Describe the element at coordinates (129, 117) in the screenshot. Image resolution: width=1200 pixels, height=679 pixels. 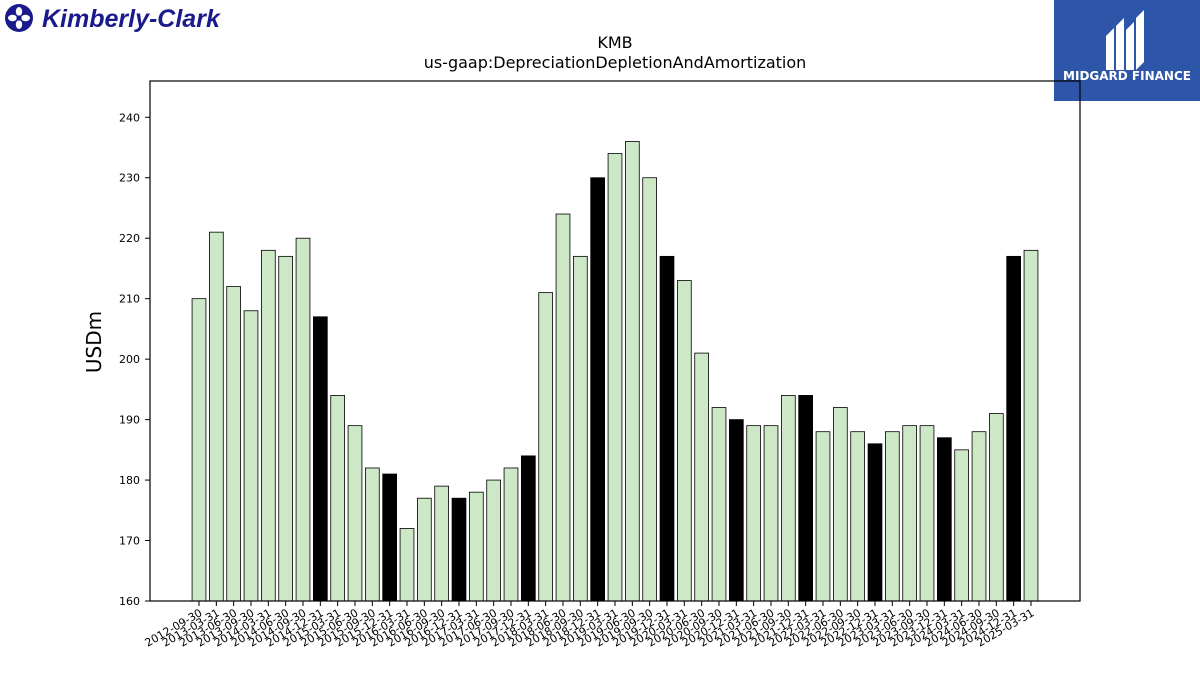
I see `y-tick-label: 240` at that location.